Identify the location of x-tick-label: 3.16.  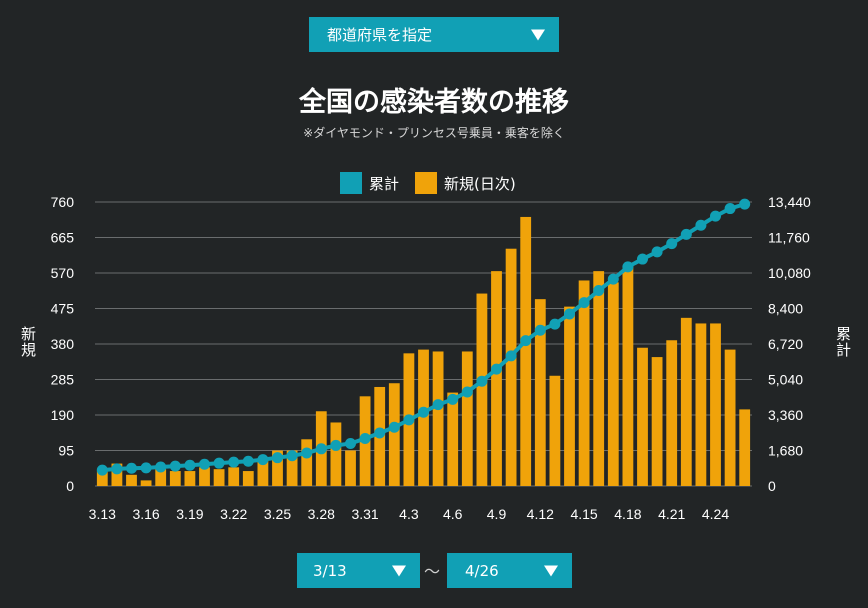
(145, 514).